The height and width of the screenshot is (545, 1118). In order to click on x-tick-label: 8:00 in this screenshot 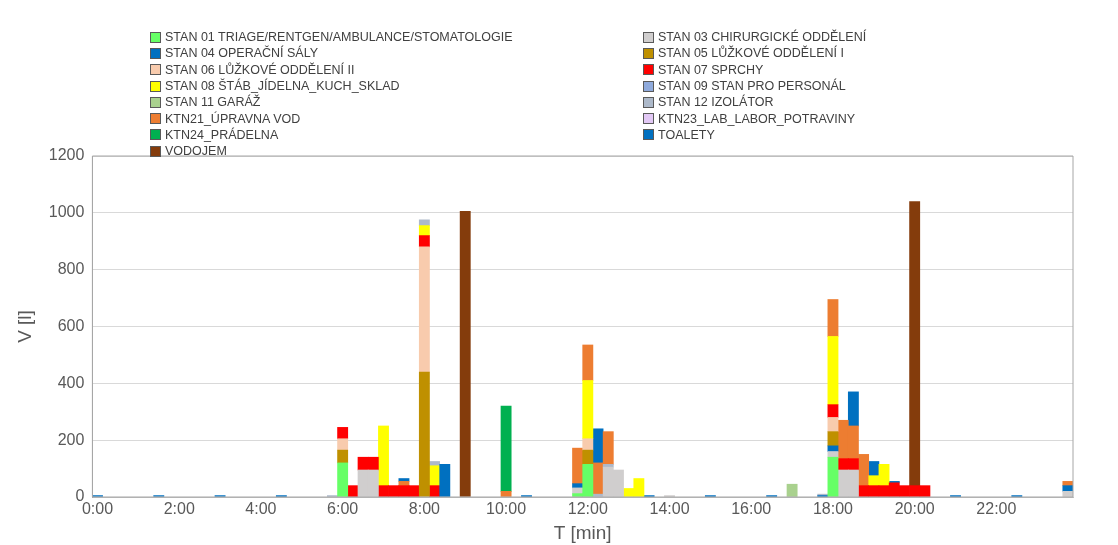, I will do `click(424, 509)`.